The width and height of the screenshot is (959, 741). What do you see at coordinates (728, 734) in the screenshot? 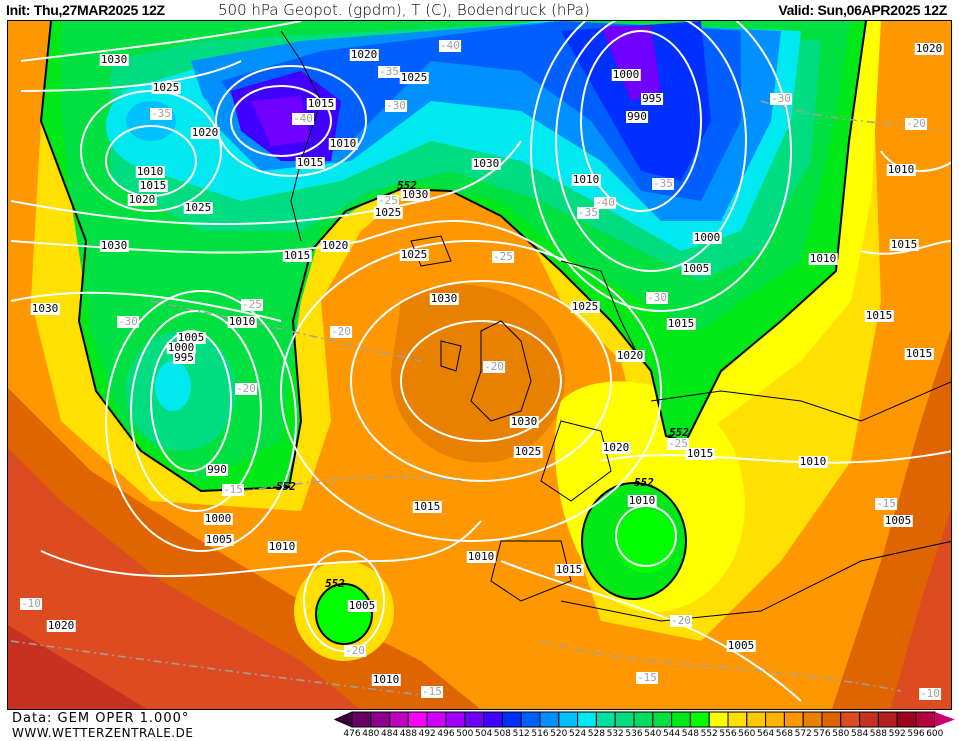
I see `colorbar-tick-label: 556` at bounding box center [728, 734].